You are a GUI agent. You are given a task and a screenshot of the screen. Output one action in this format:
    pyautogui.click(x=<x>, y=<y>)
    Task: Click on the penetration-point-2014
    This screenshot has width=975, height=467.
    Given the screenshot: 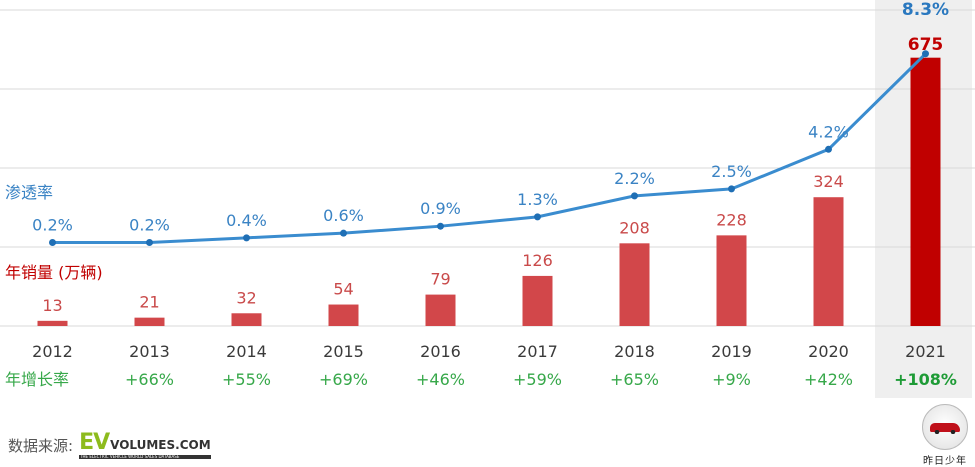 What is the action you would take?
    pyautogui.click(x=246, y=238)
    